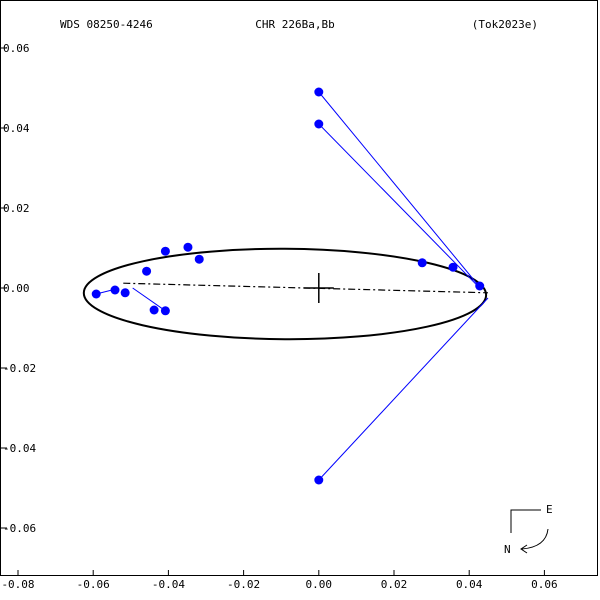  I want to click on x-tick-label: 0.06, so click(544, 584).